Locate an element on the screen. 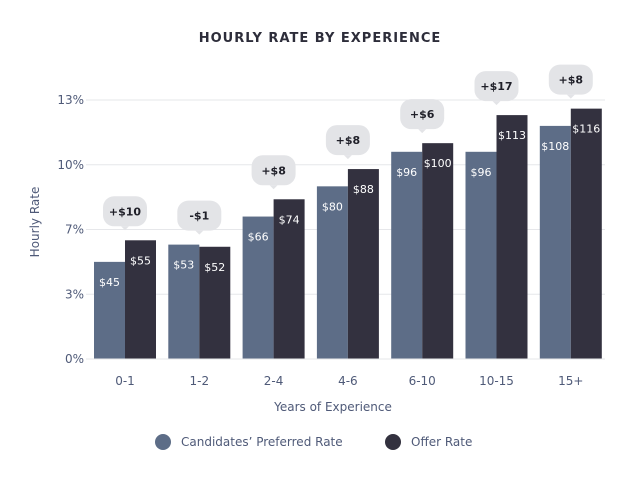 This screenshot has width=640, height=484. legend-label: Candidates’ Preferred Rate is located at coordinates (262, 442).